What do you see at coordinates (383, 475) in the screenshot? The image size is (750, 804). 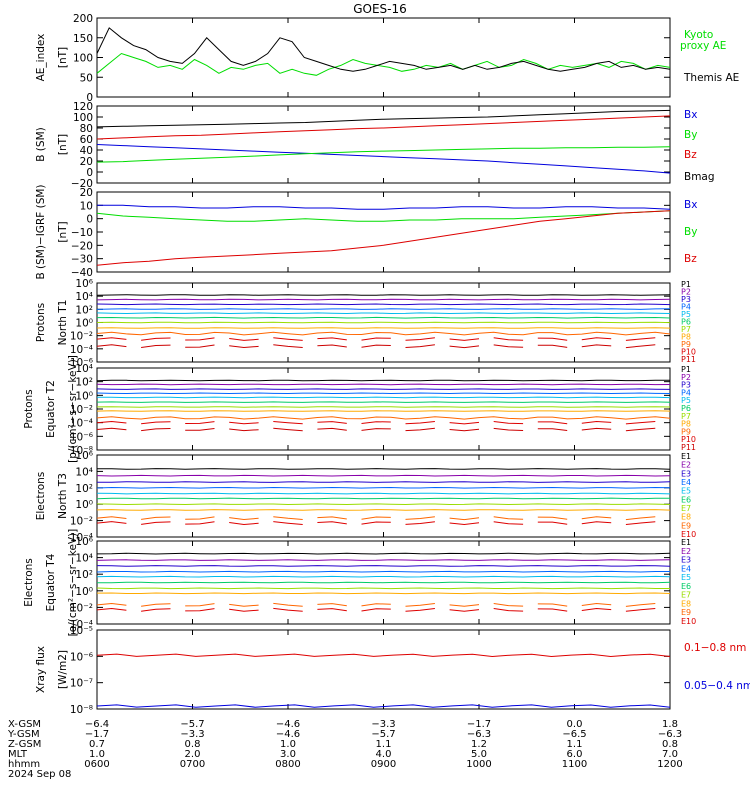 I see `channel-line-e2` at bounding box center [383, 475].